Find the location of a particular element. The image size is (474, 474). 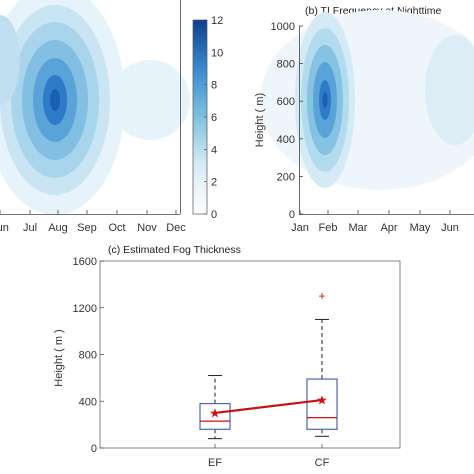

y-tick-label-b: 800 is located at coordinates (286, 65).